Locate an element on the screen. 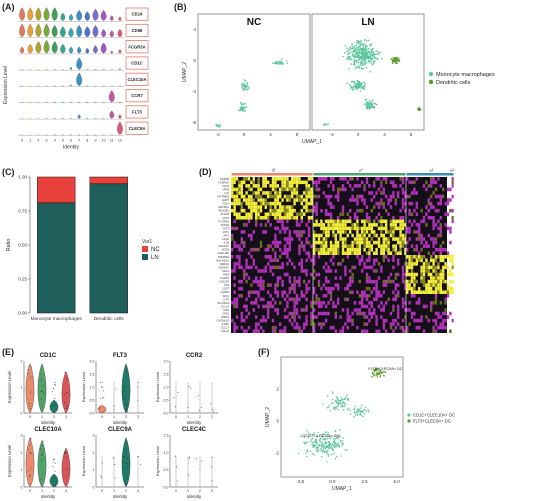  panel-f-legend-swatch is located at coordinates (409, 421).